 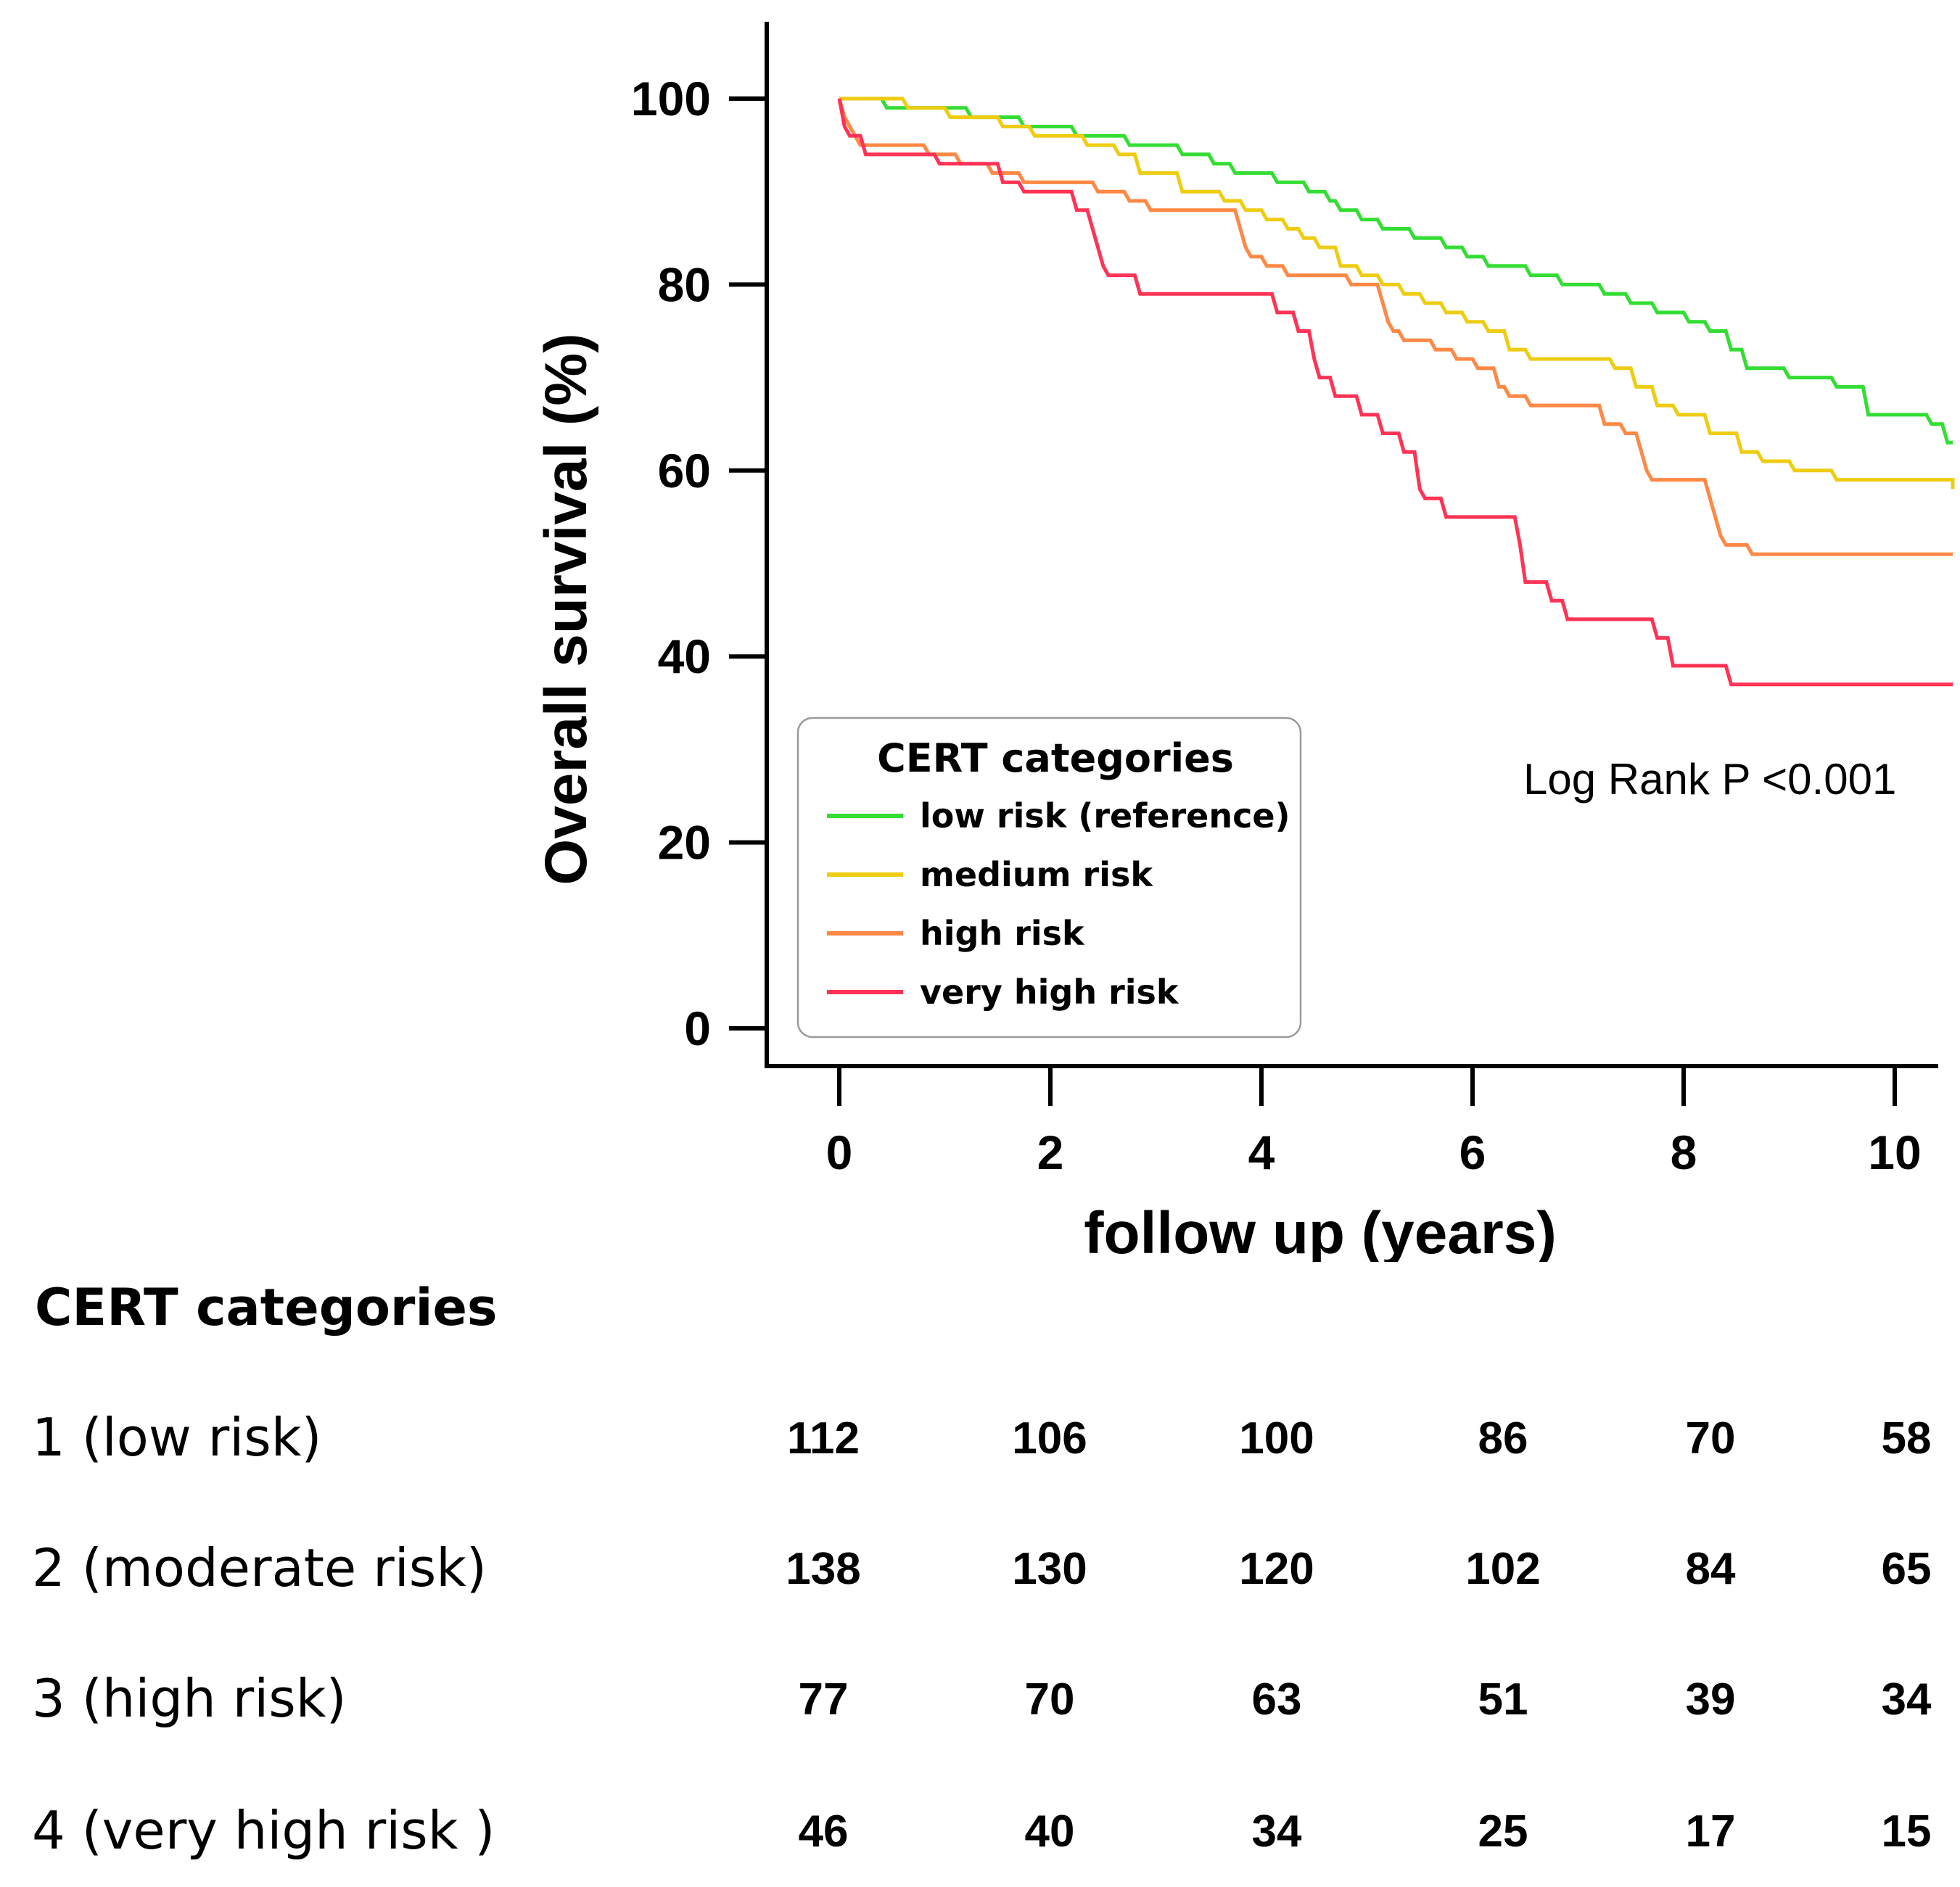 I want to click on risk-table-cell: 130, so click(x=1049, y=1569).